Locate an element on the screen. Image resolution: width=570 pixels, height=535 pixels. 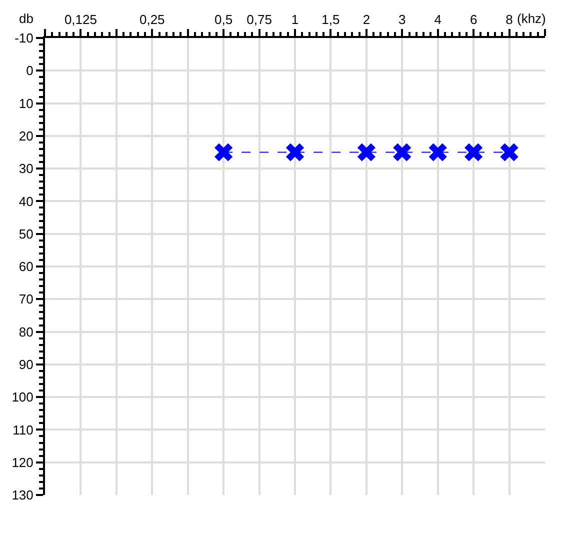
x-tick-label: 0,125 is located at coordinates (80, 19).